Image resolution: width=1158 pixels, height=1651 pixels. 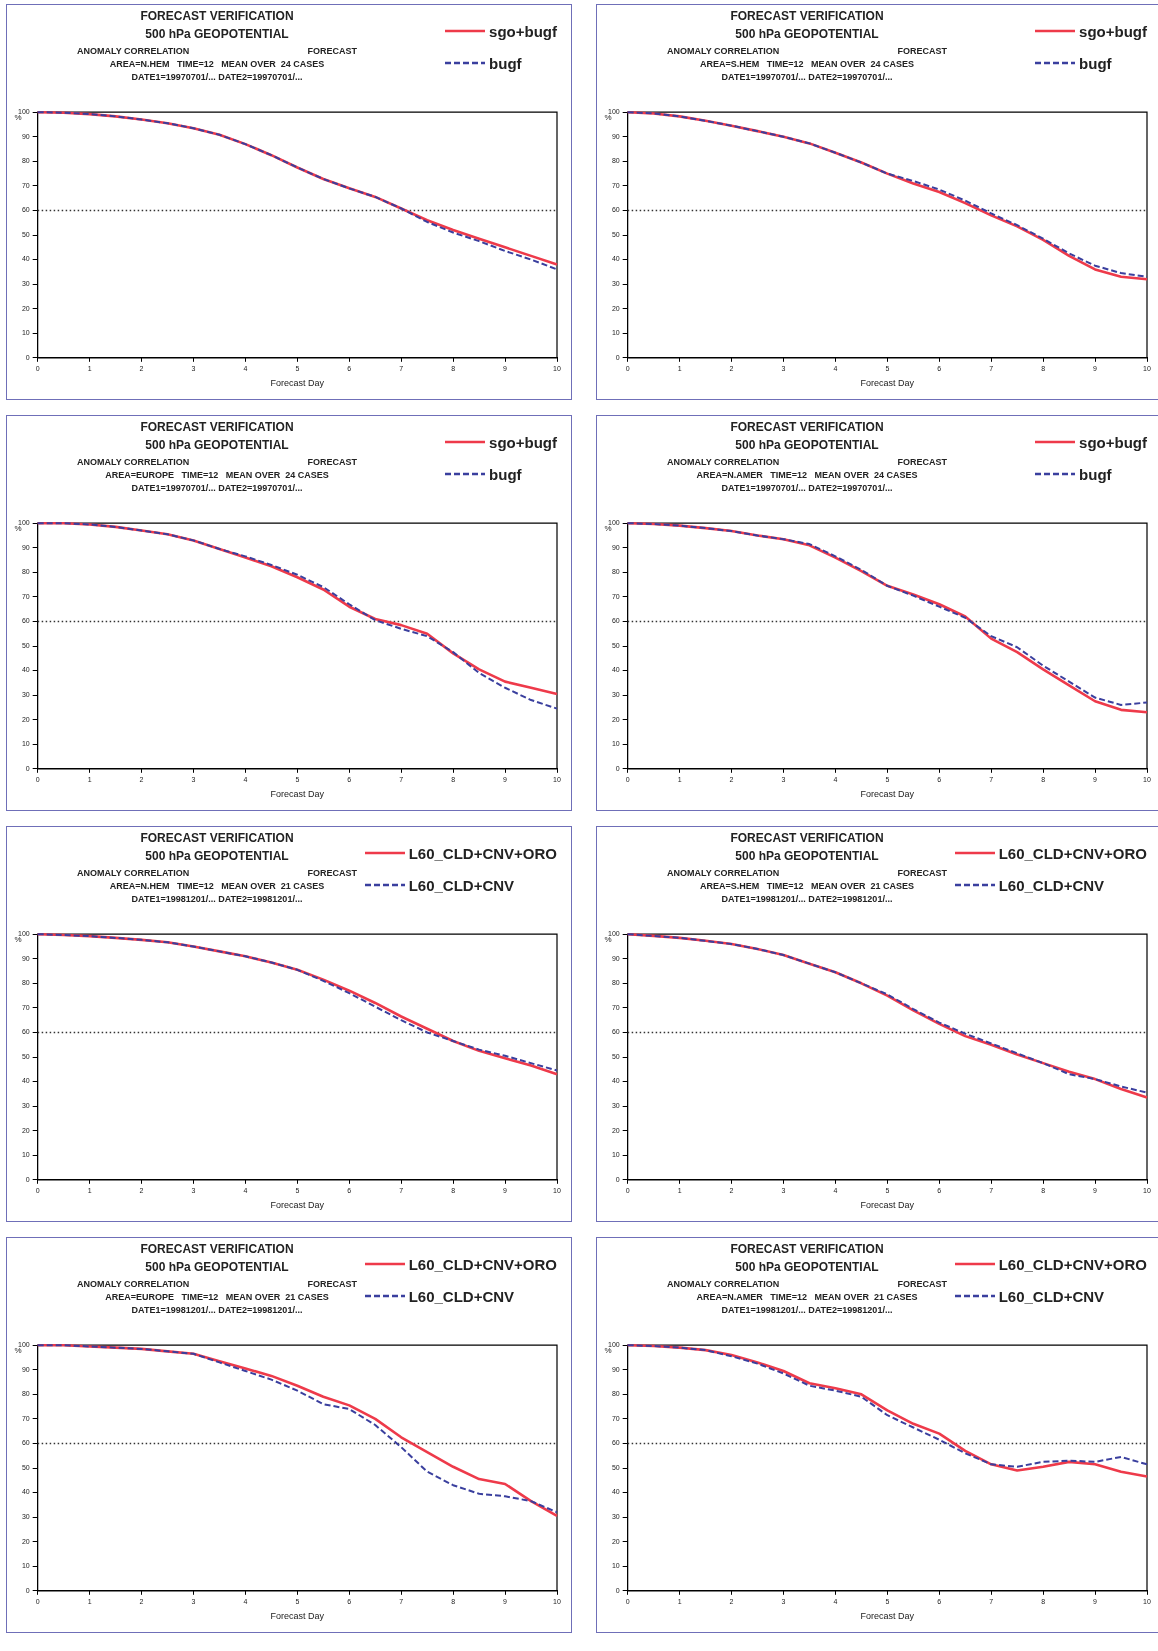 What do you see at coordinates (217, 1297) in the screenshot?
I see `text: AREA=EUROPE TIME=12 MEAN OVER 21 CASES` at bounding box center [217, 1297].